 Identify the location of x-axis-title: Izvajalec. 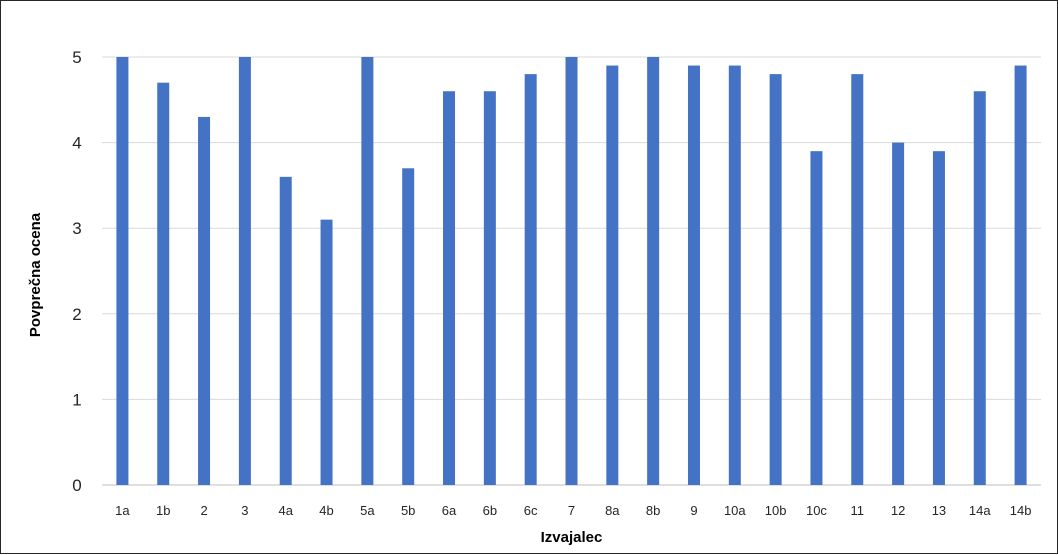
(572, 537).